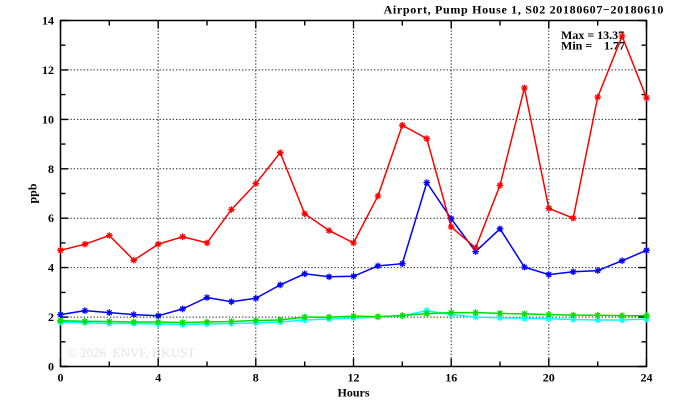 The width and height of the screenshot is (674, 414). What do you see at coordinates (647, 377) in the screenshot?
I see `svg-text: 24` at bounding box center [647, 377].